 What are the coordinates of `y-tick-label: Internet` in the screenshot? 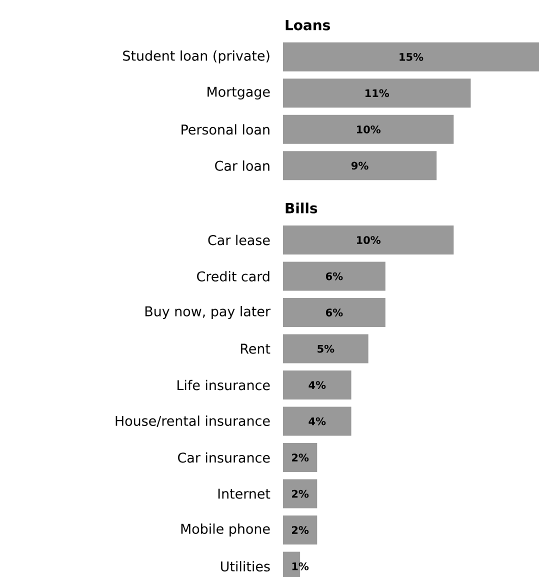 It's located at (244, 493).